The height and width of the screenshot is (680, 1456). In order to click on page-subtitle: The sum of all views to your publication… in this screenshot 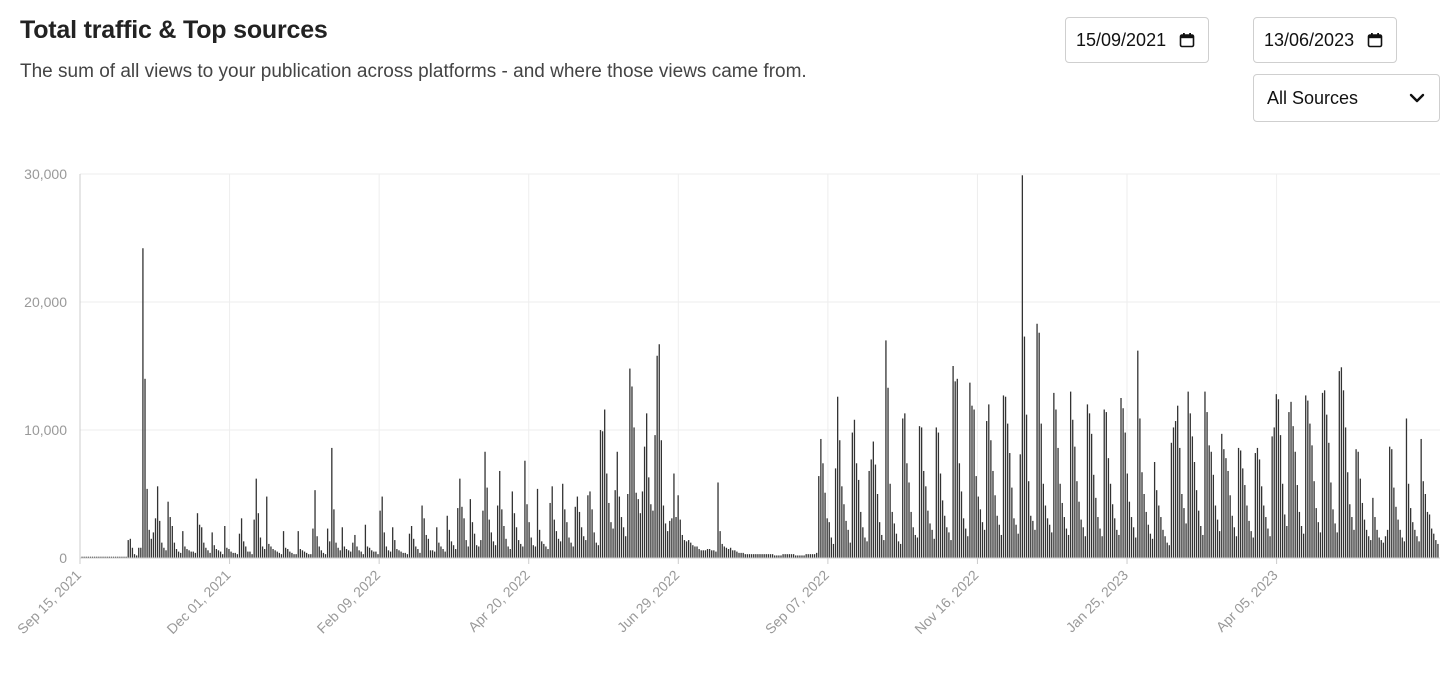, I will do `click(413, 71)`.